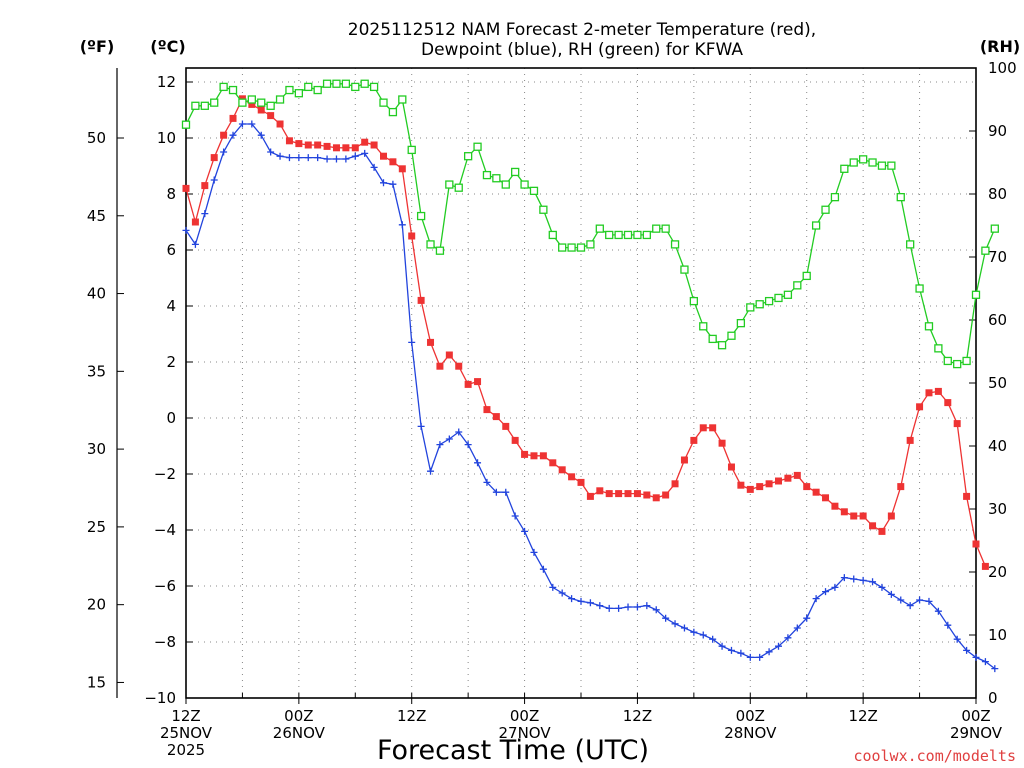 This screenshot has width=1024, height=768. Describe the element at coordinates (171, 306) in the screenshot. I see `celsius-tick-label: 4` at that location.